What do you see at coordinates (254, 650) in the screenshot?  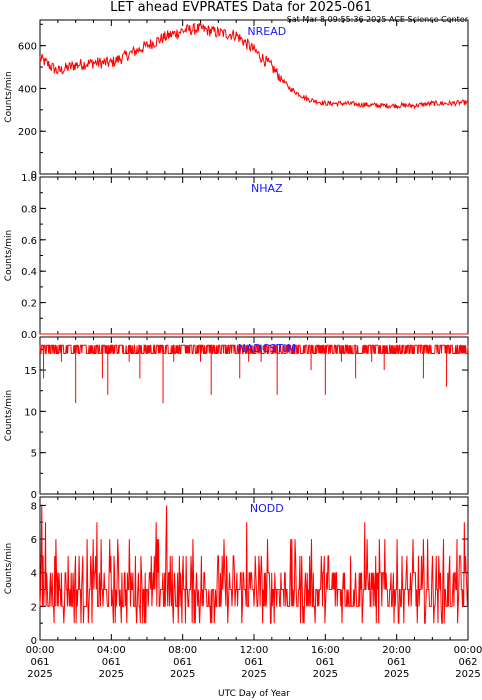 I see `x-tick-label-line: 12:00` at bounding box center [254, 650].